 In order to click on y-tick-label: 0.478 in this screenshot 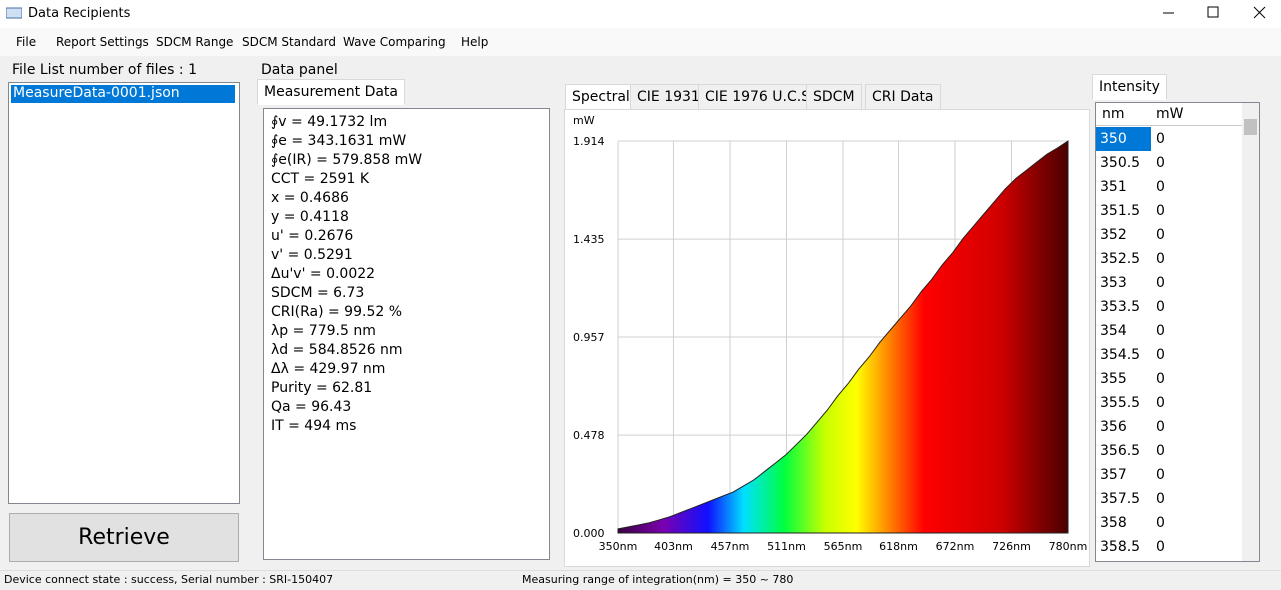, I will do `click(589, 435)`.